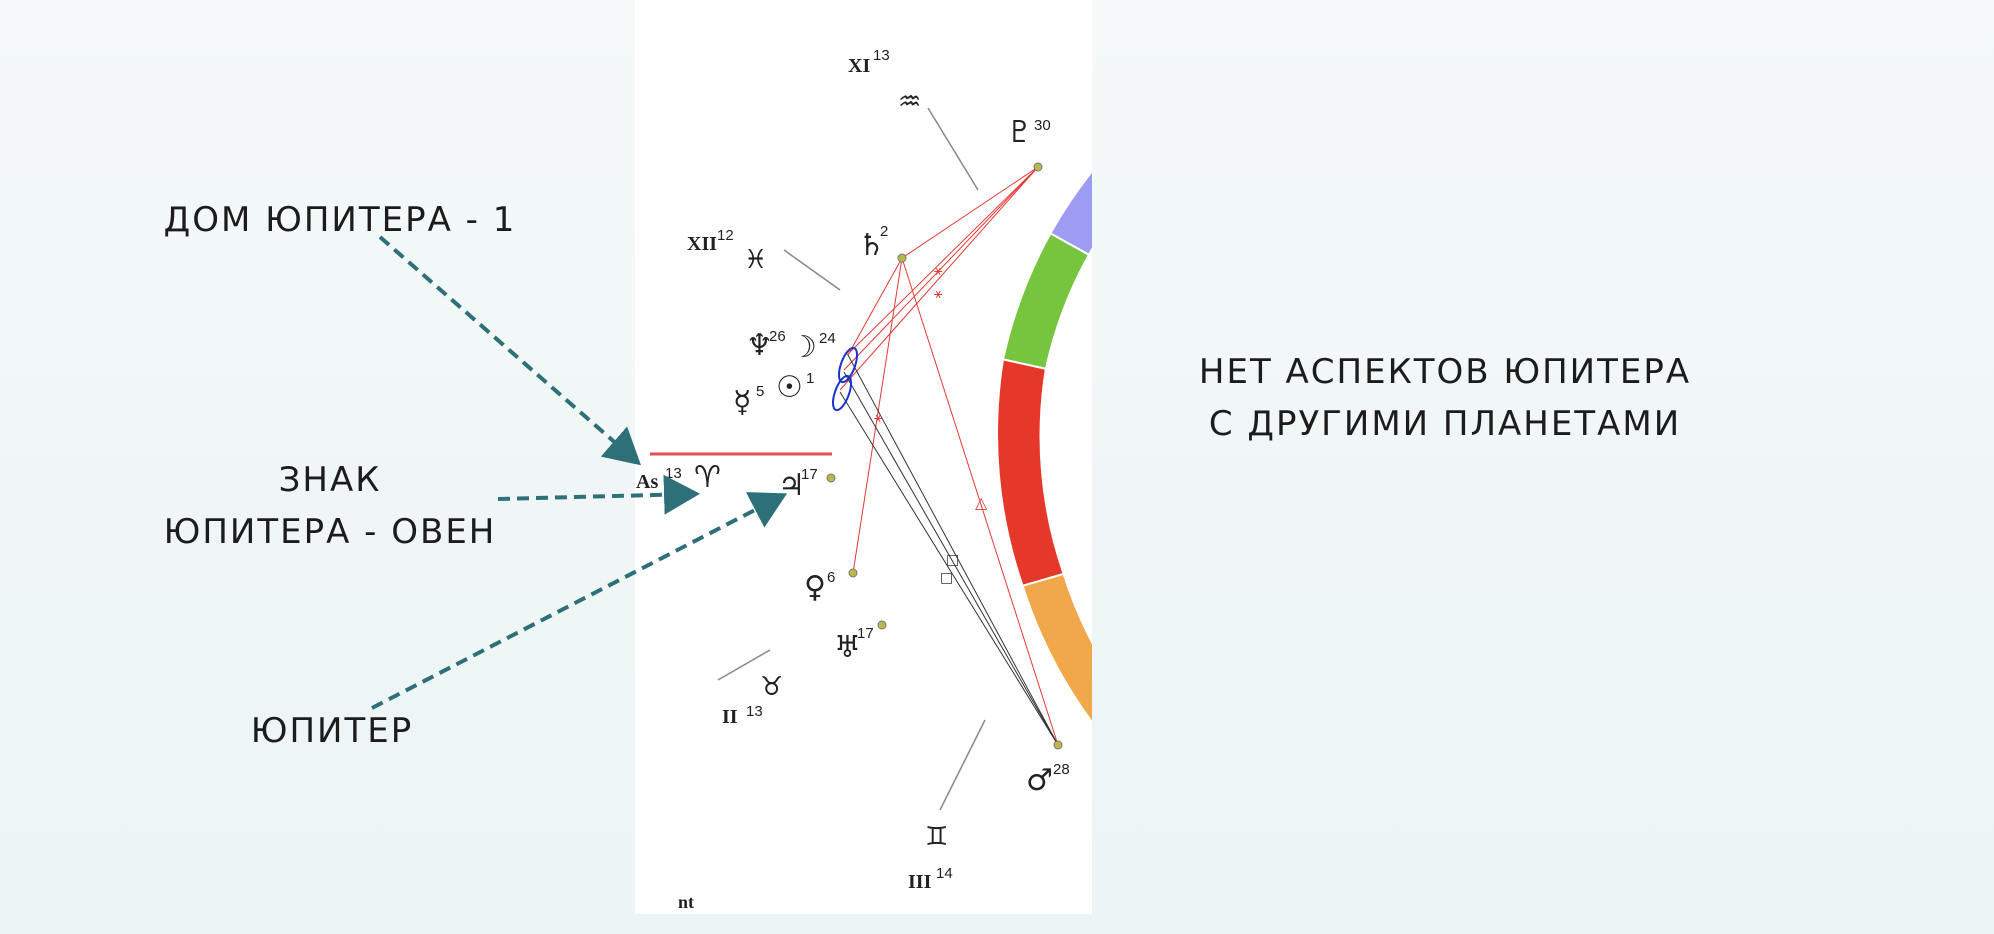 The width and height of the screenshot is (1994, 934). What do you see at coordinates (510, 350) in the screenshot?
I see `arrow-house` at bounding box center [510, 350].